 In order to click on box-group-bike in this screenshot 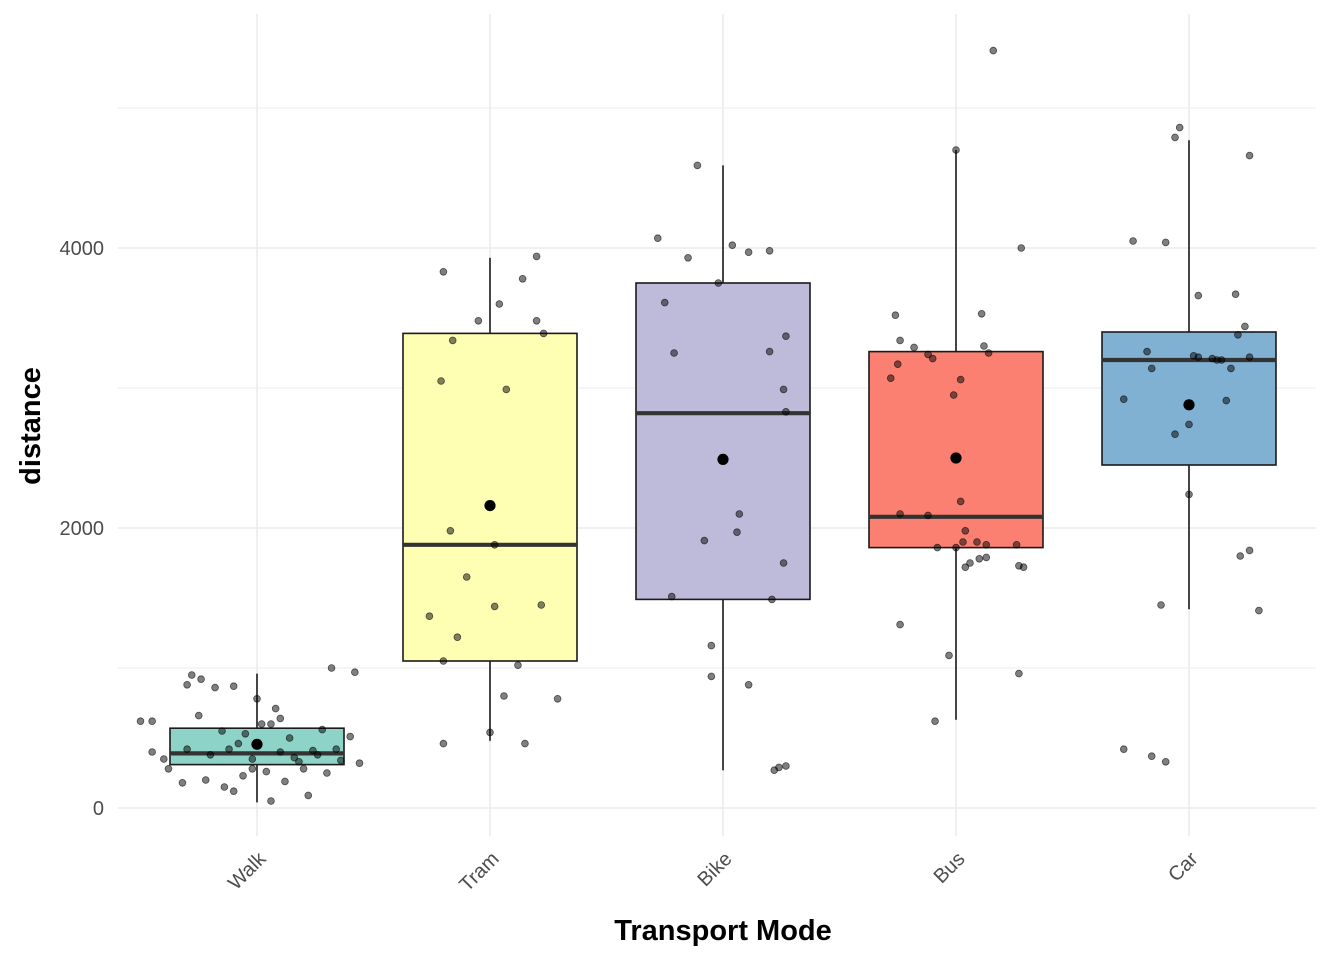, I will do `click(723, 467)`.